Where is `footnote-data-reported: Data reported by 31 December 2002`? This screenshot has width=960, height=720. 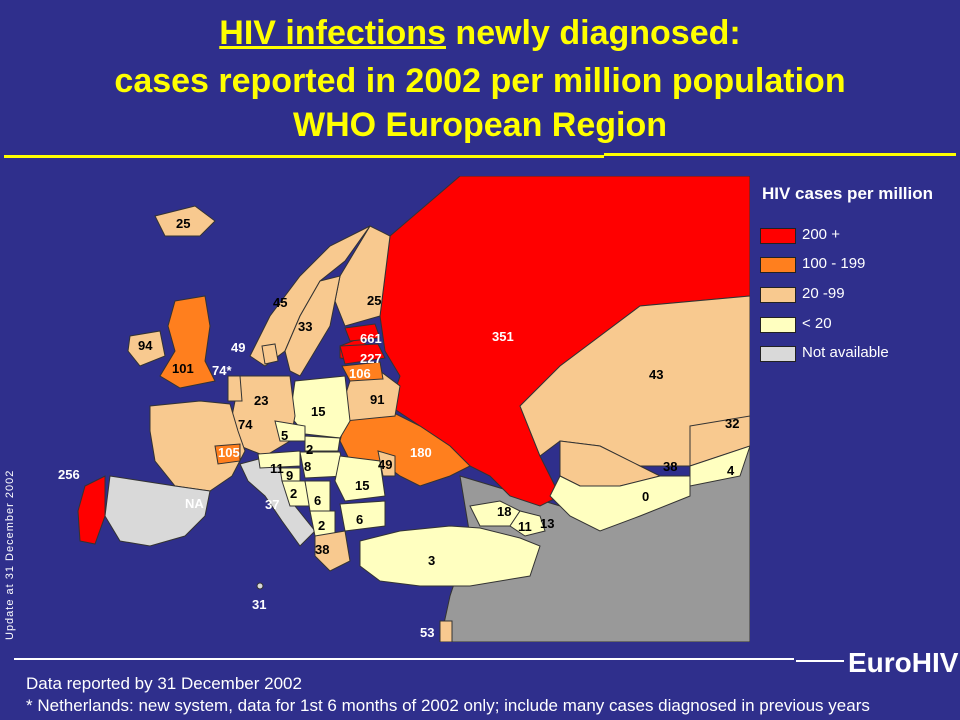 footnote-data-reported: Data reported by 31 December 2002 is located at coordinates (164, 683).